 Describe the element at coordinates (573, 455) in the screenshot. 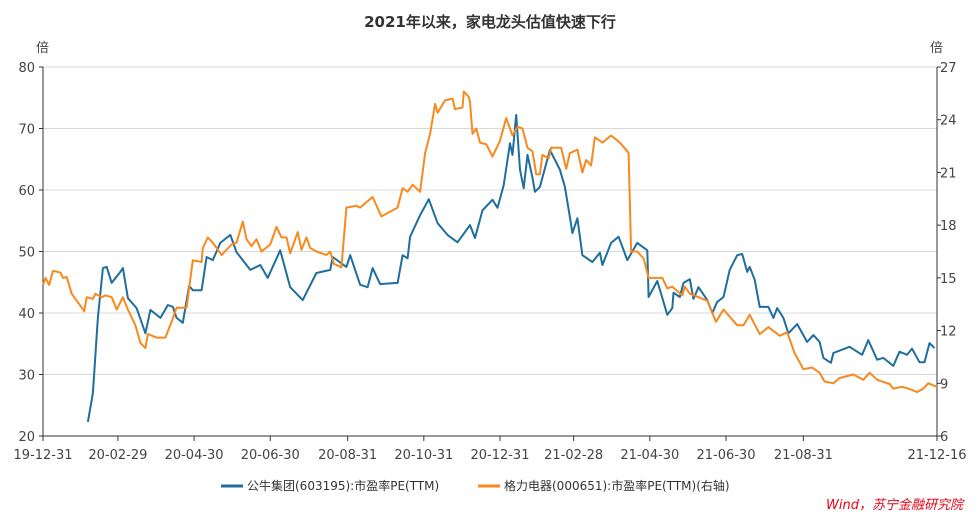

I see `x-tick-label: 21-02-28` at that location.